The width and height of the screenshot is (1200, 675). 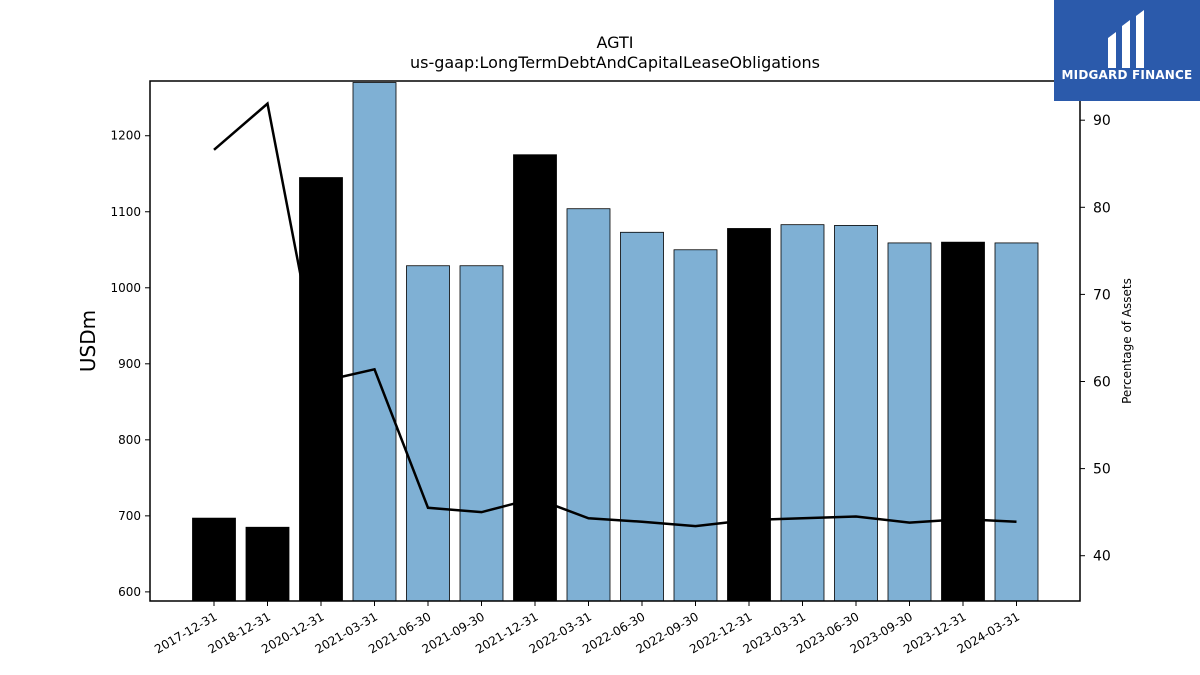 I want to click on y-tick-label: 1200, so click(x=125, y=136).